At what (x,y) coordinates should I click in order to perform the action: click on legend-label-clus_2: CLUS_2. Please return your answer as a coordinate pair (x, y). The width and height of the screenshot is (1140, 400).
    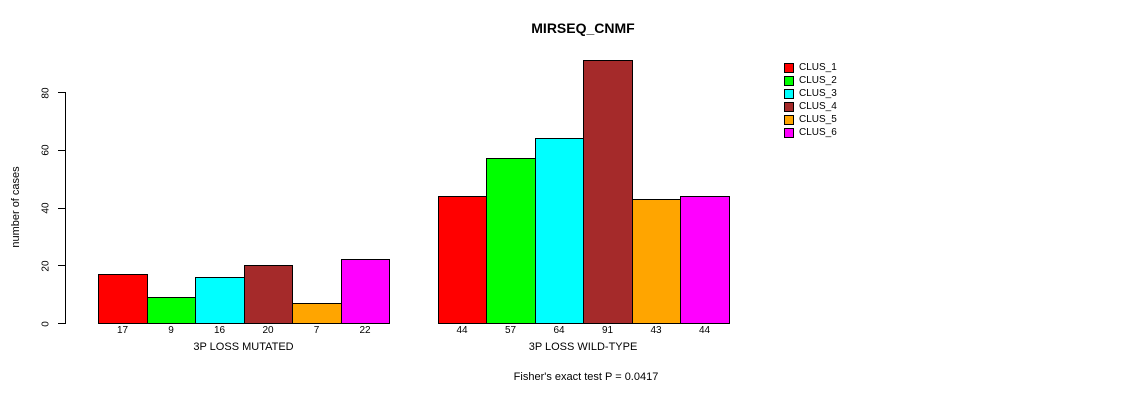
    Looking at the image, I should click on (818, 80).